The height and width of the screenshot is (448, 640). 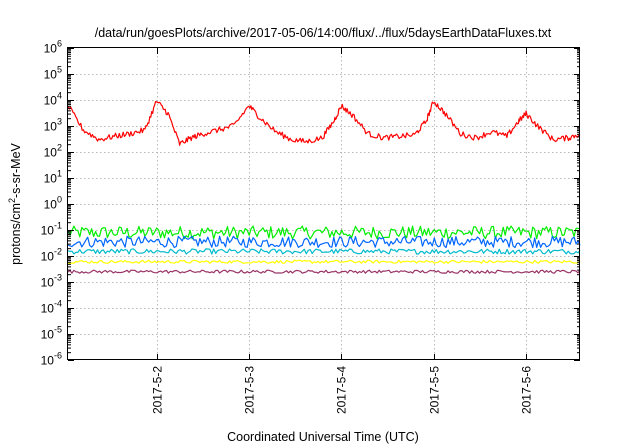 I want to click on y-tick-label: 10⁻⁶, so click(x=51, y=359).